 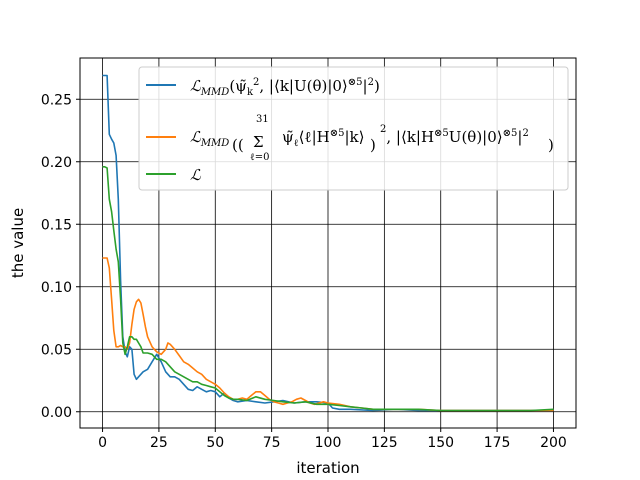 I want to click on x-axis-label: iteration, so click(x=327, y=468).